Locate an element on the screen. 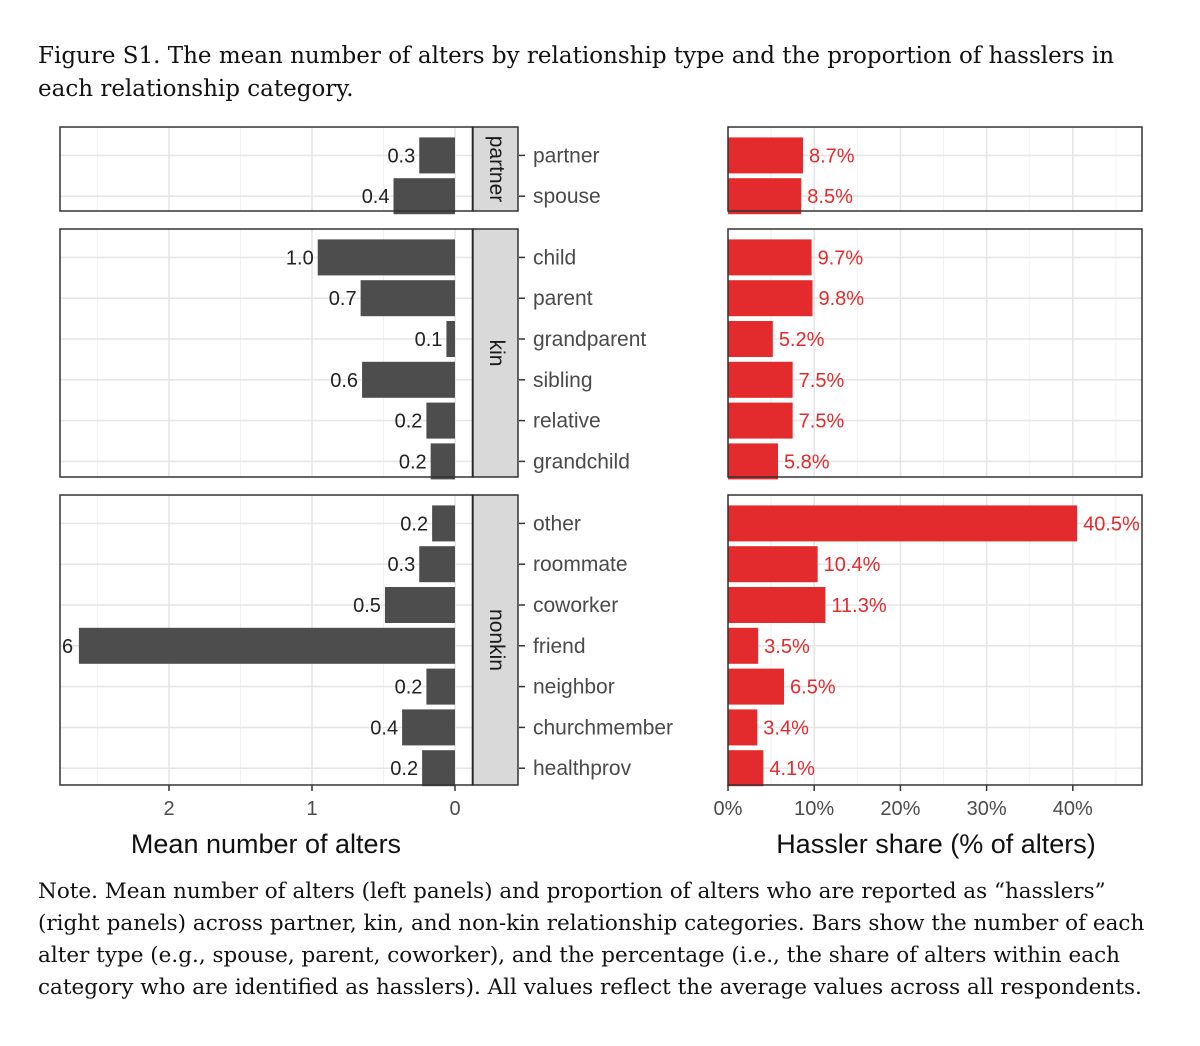  right-bar-roommate is located at coordinates (773, 564).